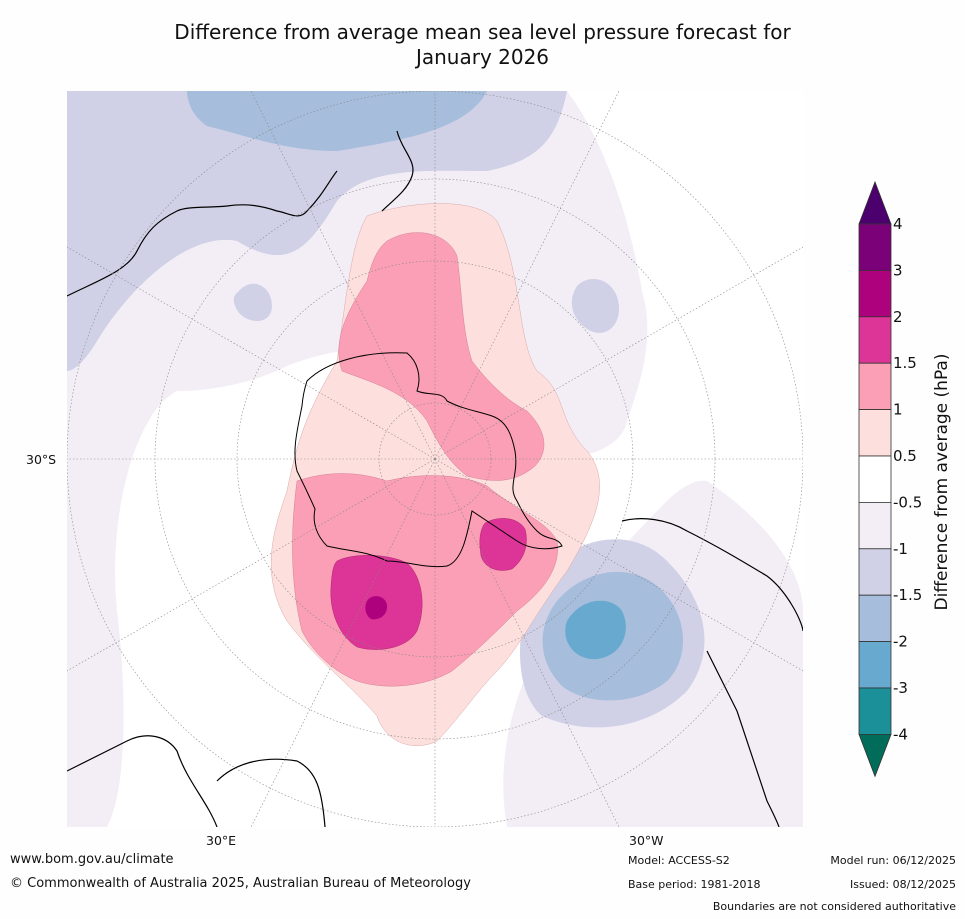 The image size is (965, 919). I want to click on anomaly-region-neg2-southeast, so click(595, 630).